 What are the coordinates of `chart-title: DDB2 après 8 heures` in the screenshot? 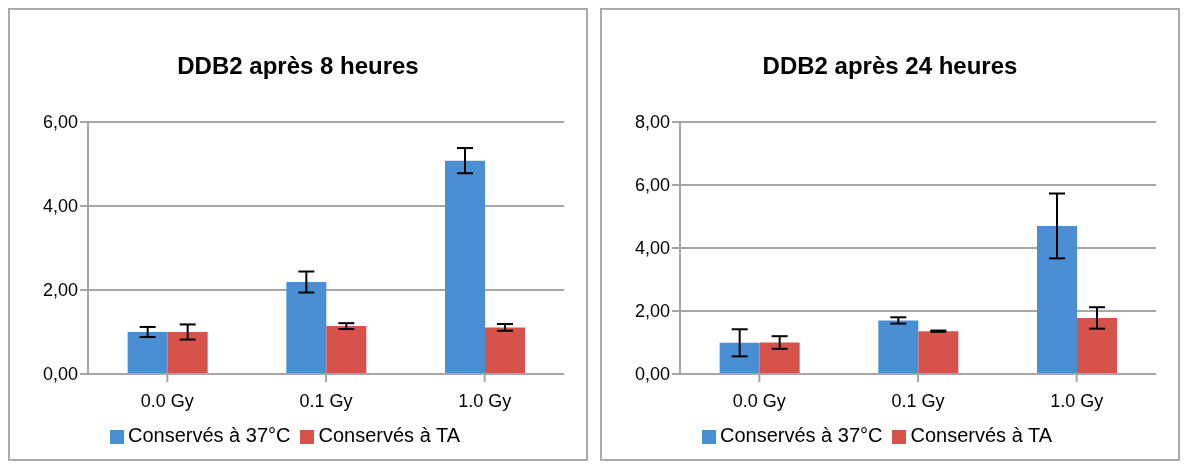 It's located at (298, 66).